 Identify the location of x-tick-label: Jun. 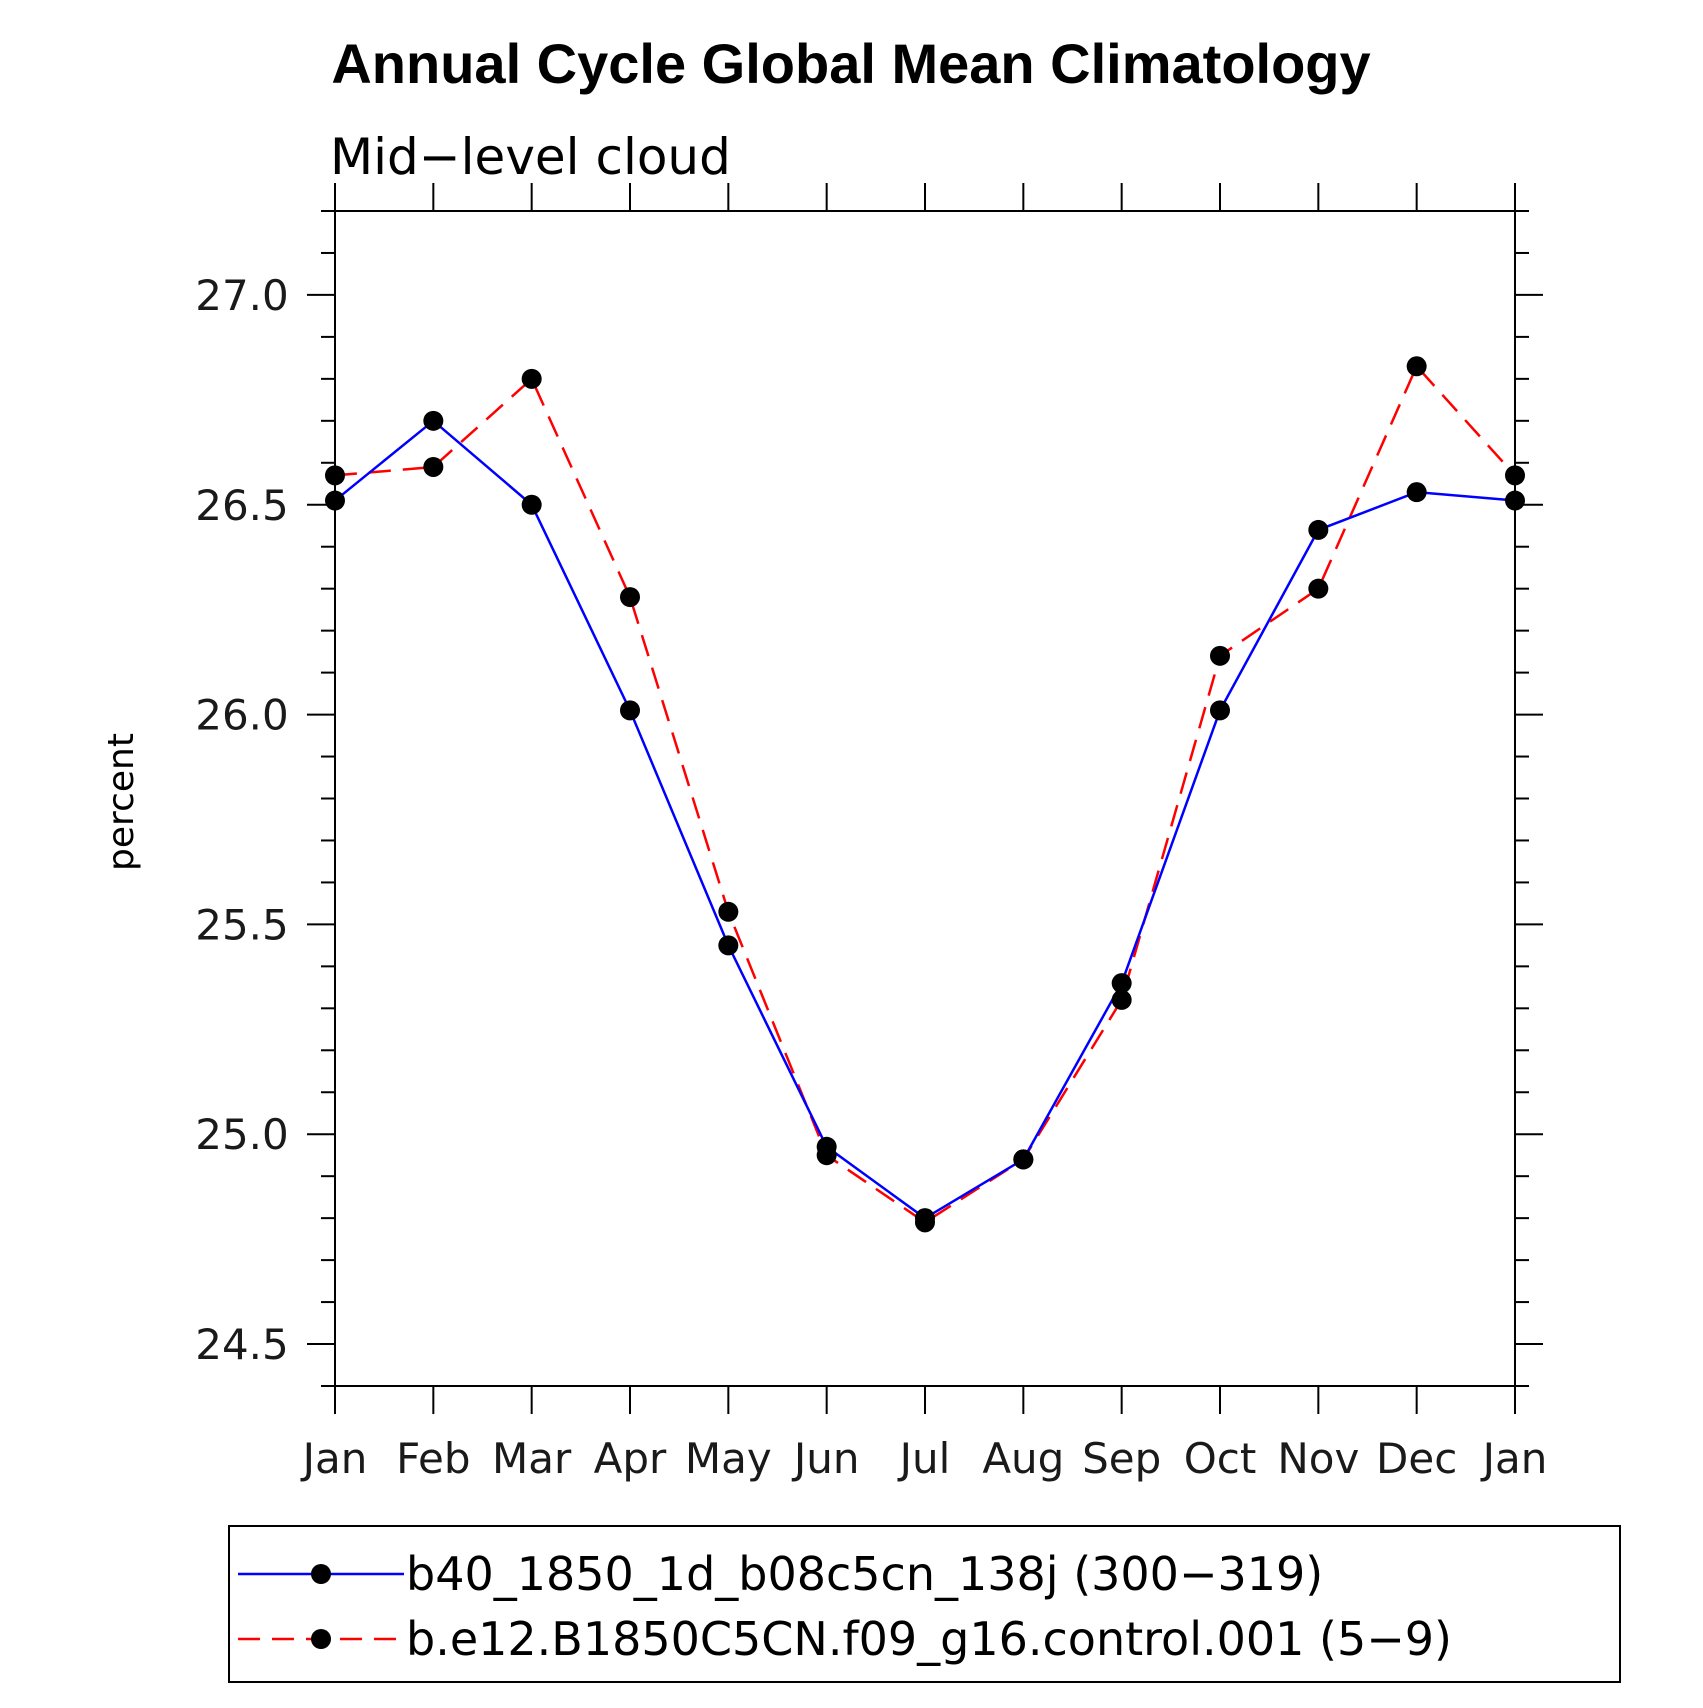
(825, 1458).